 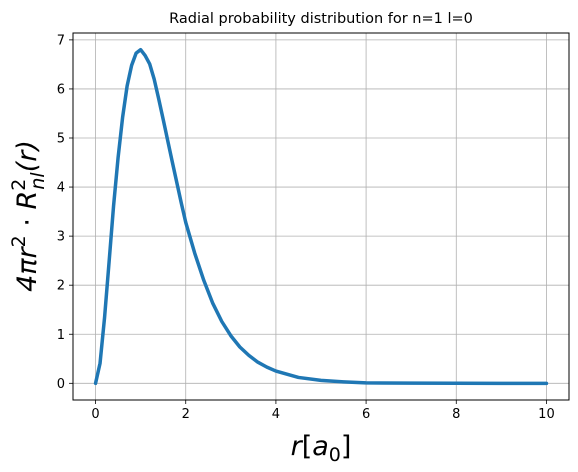 I want to click on x-tick-label: 10, so click(x=546, y=414).